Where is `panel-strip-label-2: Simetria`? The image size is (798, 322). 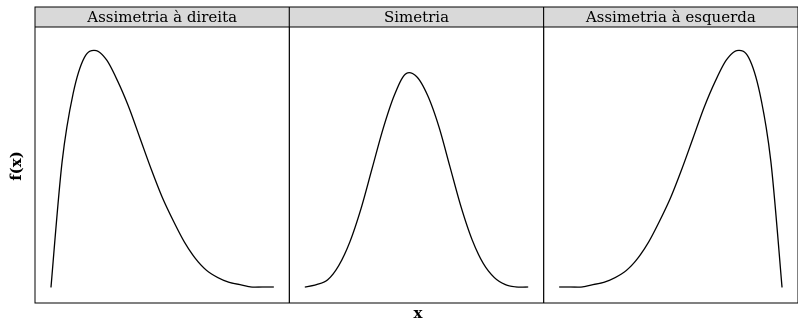 panel-strip-label-2: Simetria is located at coordinates (416, 17).